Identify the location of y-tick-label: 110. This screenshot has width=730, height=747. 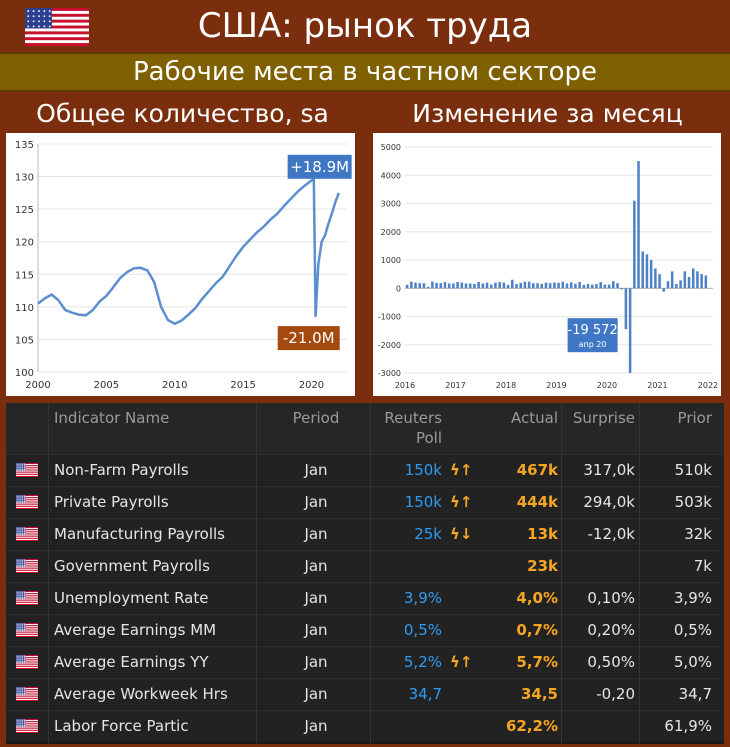
(24, 308).